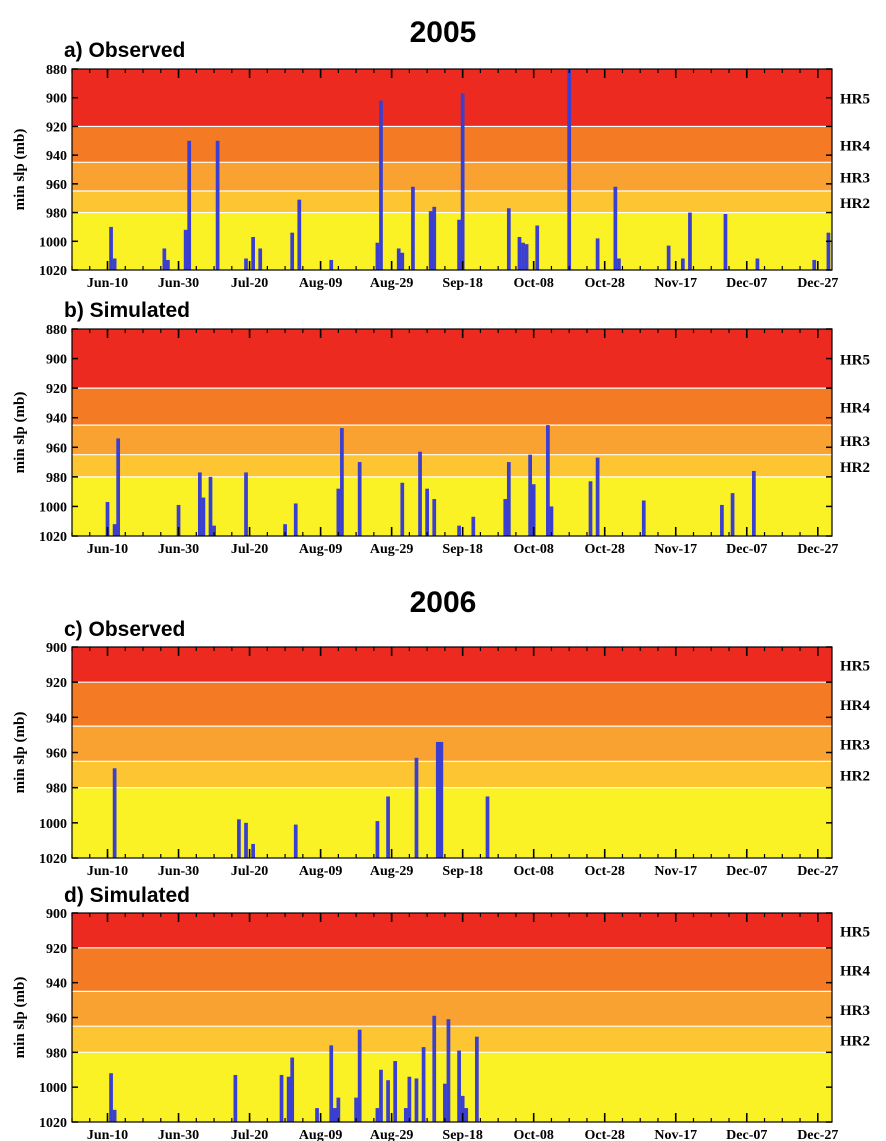 Image resolution: width=886 pixels, height=1141 pixels. What do you see at coordinates (321, 283) in the screenshot?
I see `x-tick-label: Aug-09` at bounding box center [321, 283].